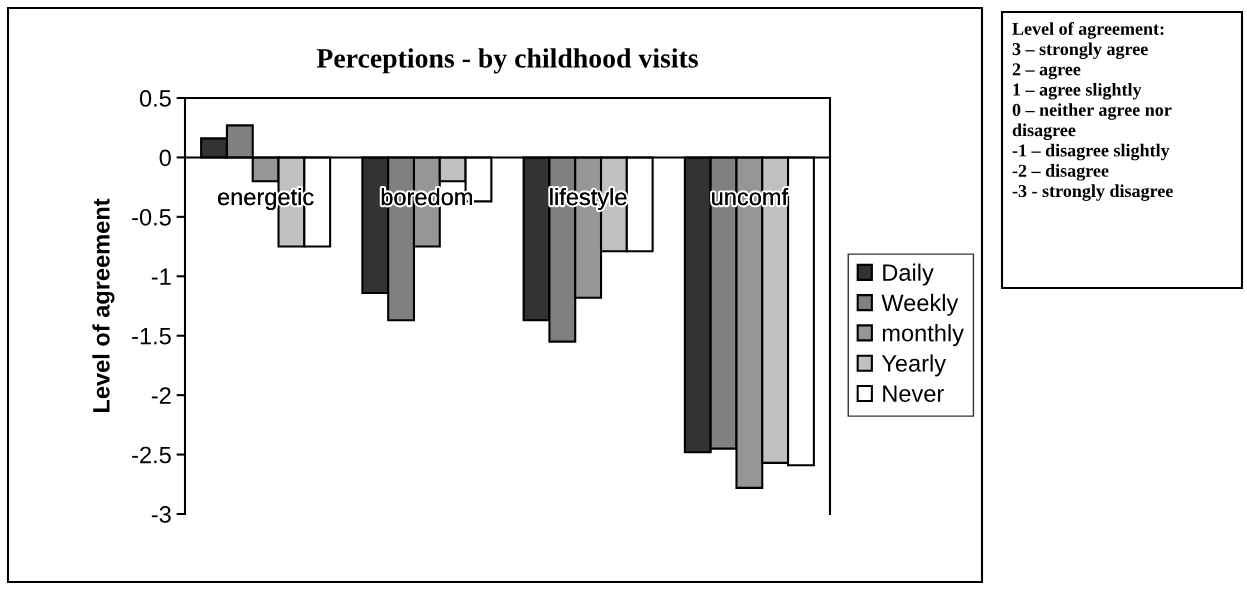 The image size is (1247, 590). What do you see at coordinates (151, 336) in the screenshot?
I see `y-tick-label: -1.5` at bounding box center [151, 336].